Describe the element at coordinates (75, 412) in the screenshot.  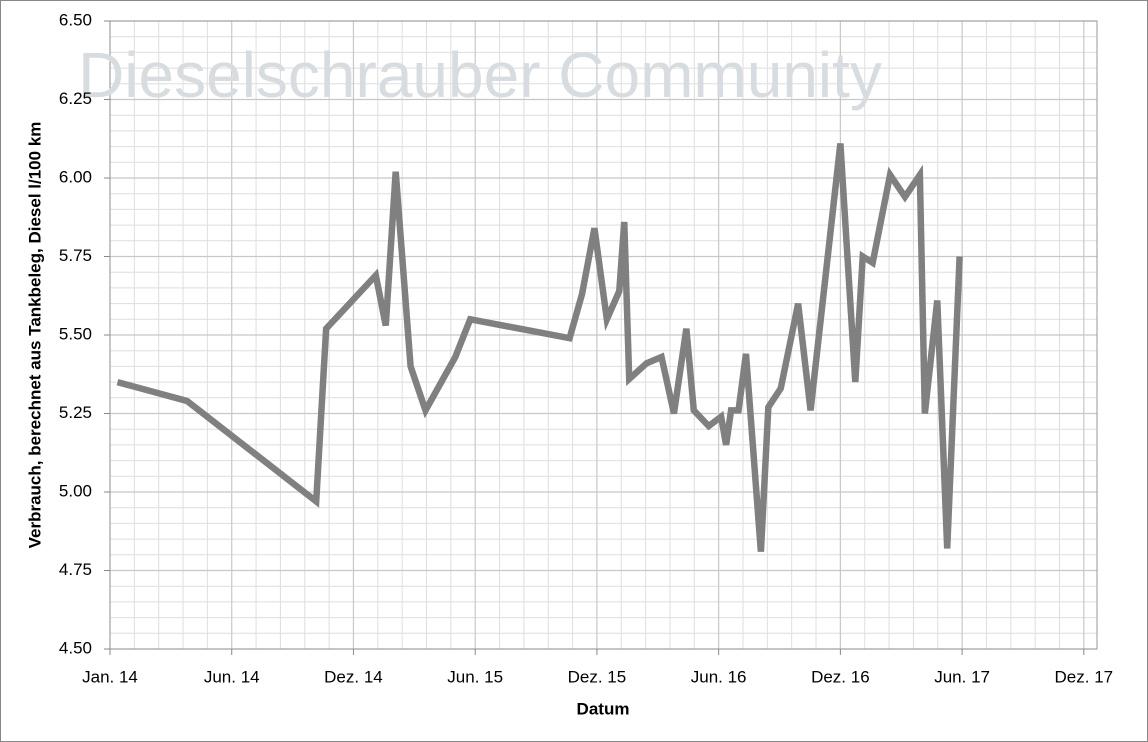
I see `y-tick-label: 5.25` at that location.